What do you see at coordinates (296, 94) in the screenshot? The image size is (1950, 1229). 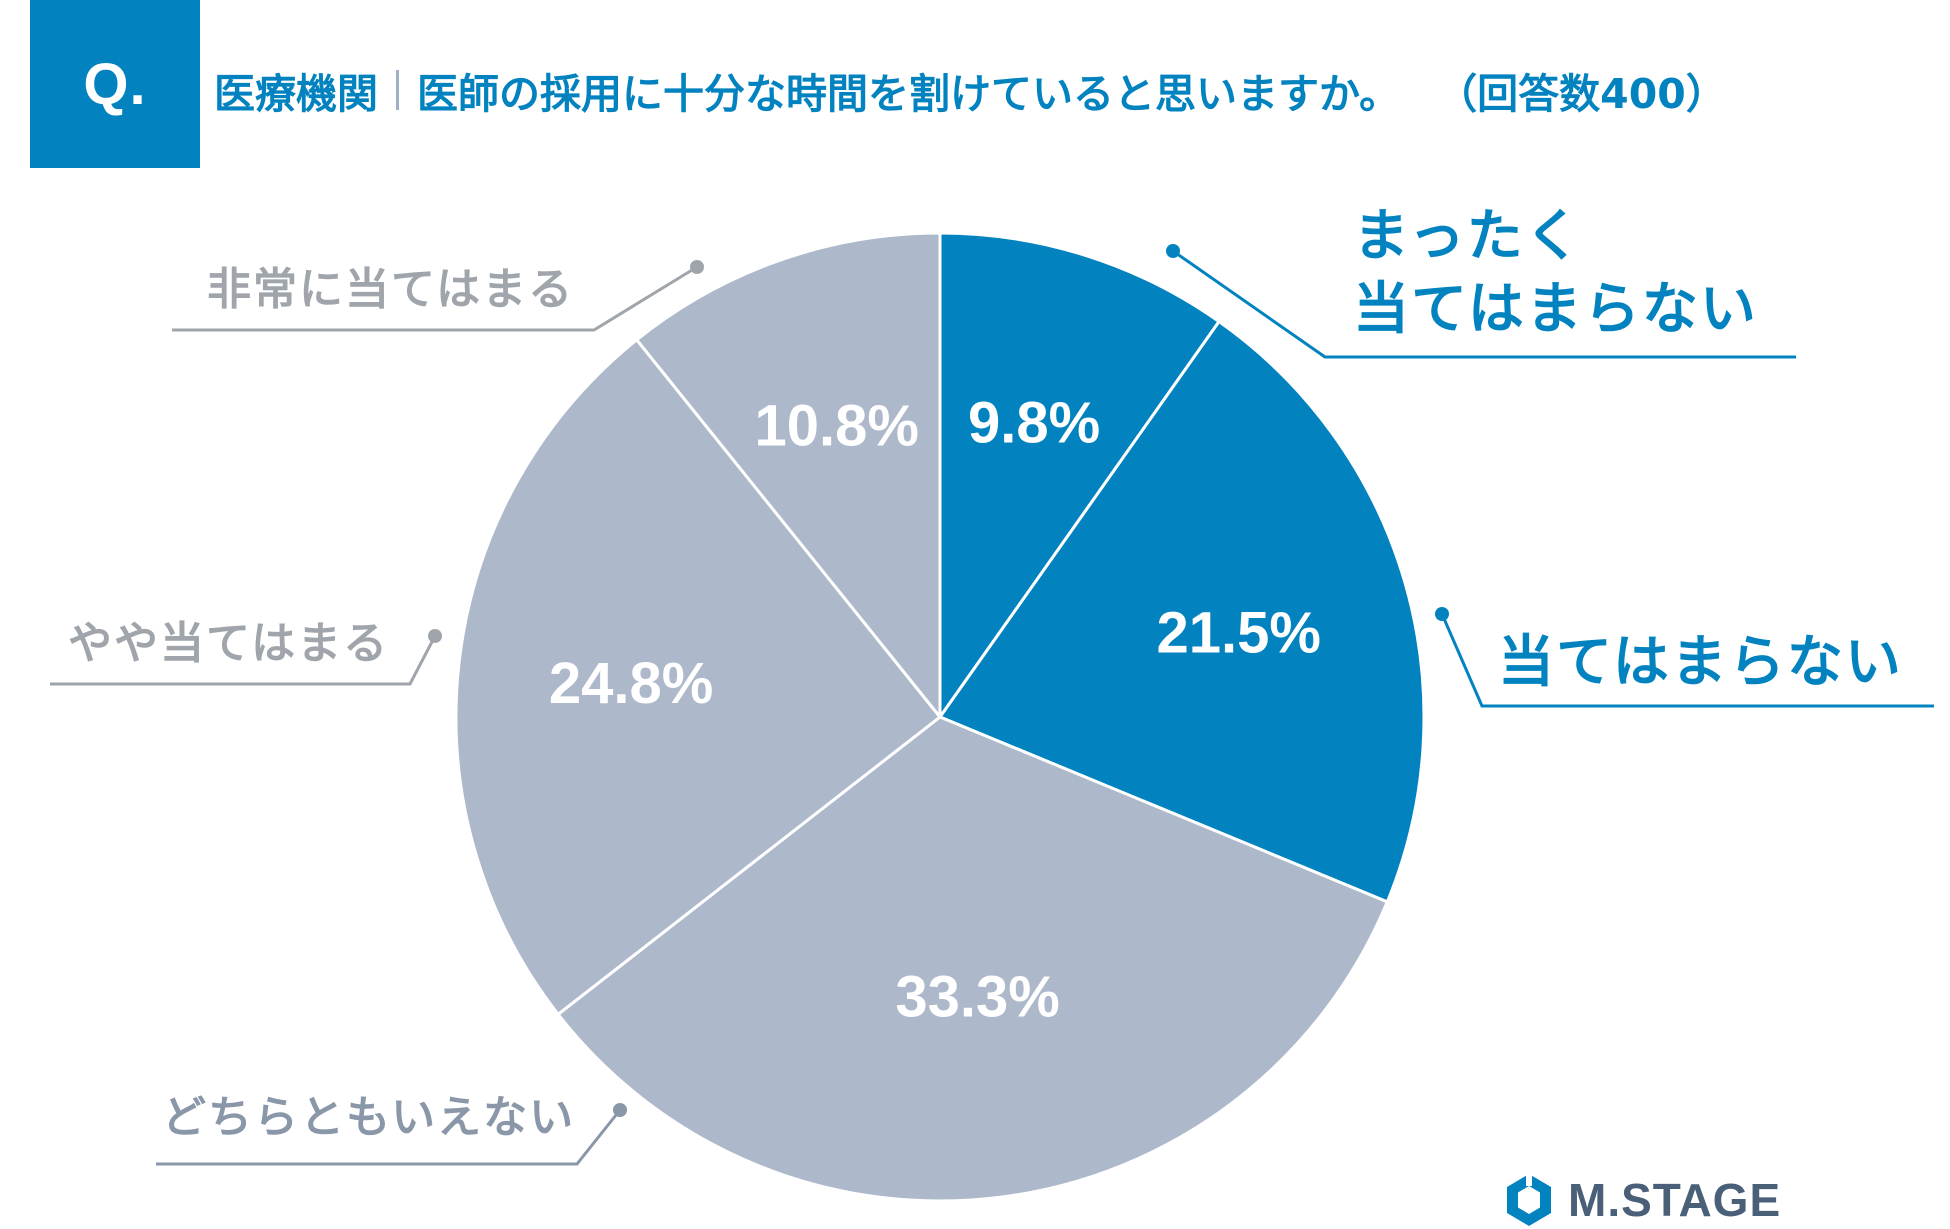 I see `question-category: 医療機関` at bounding box center [296, 94].